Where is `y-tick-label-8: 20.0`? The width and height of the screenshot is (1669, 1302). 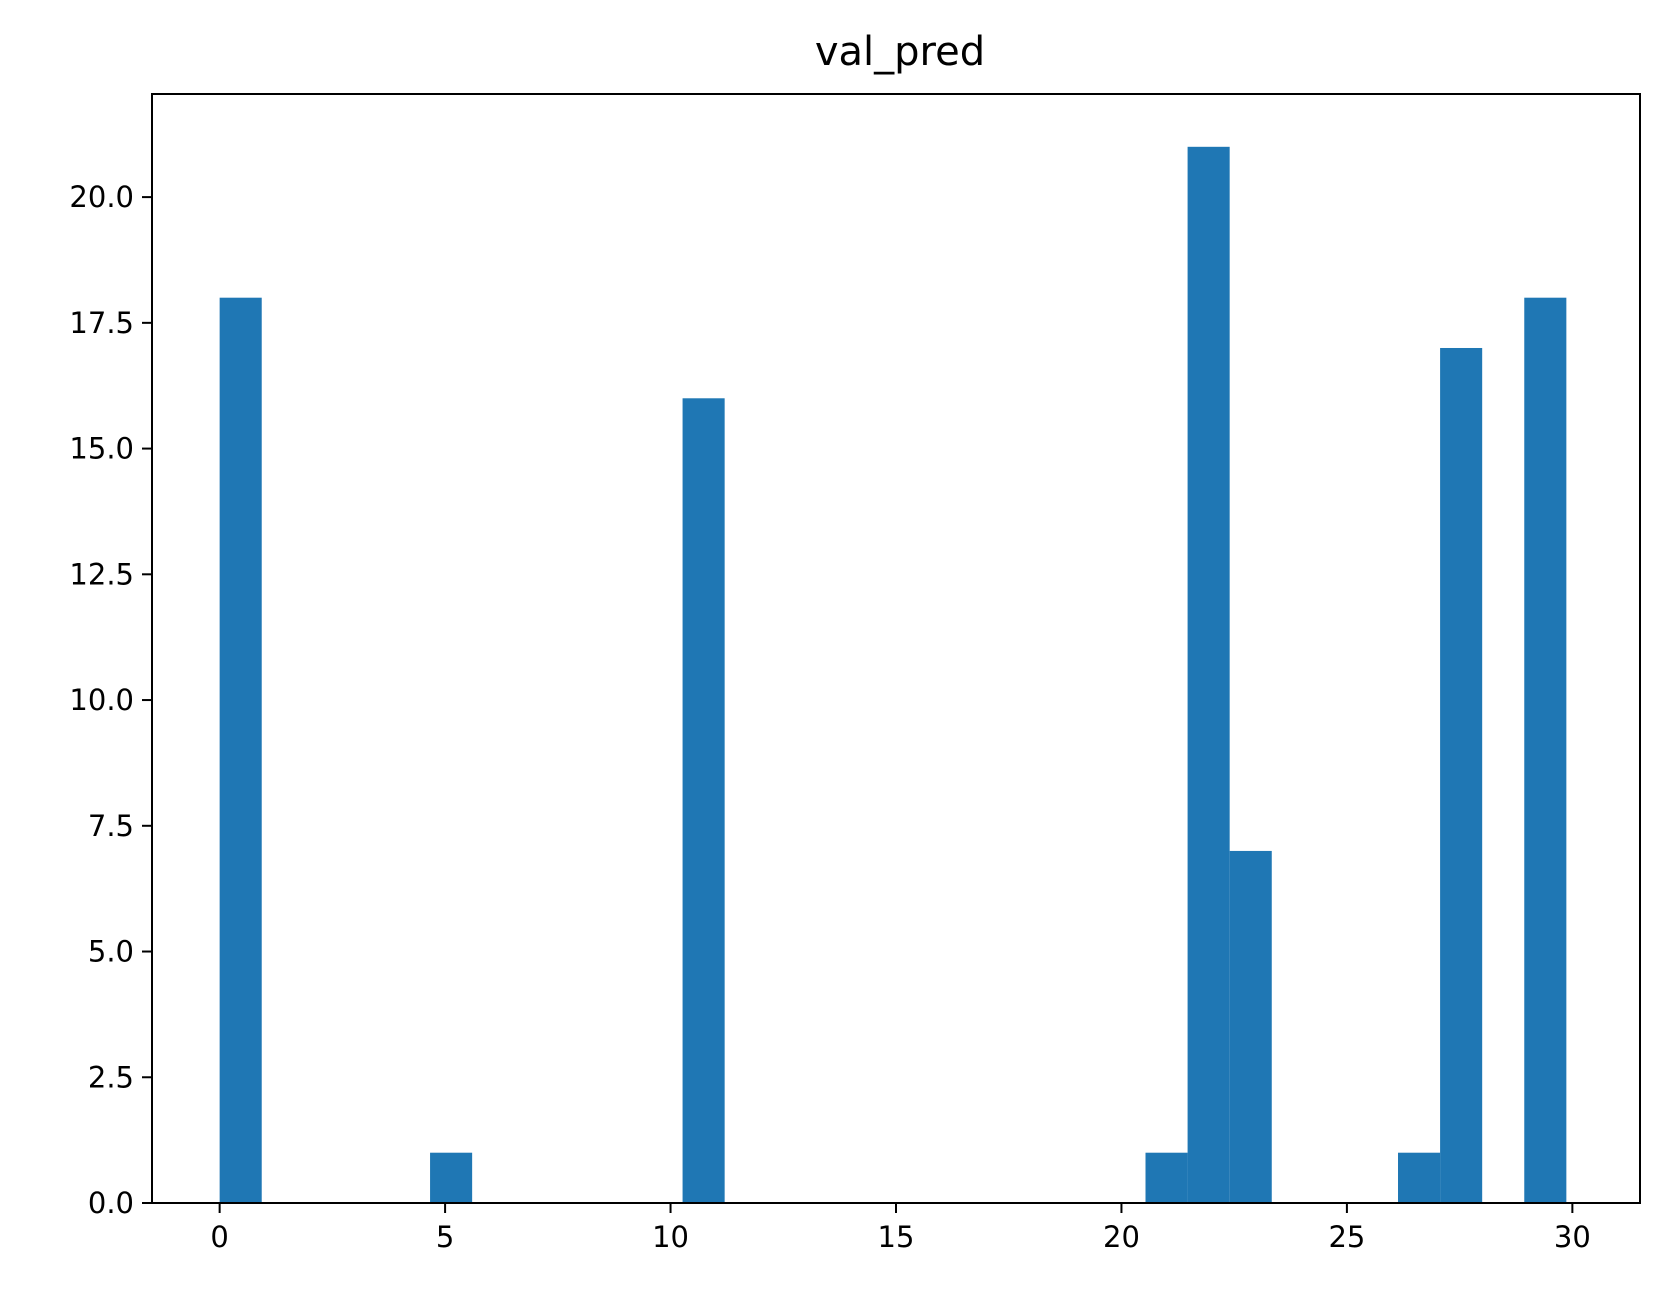 y-tick-label-8: 20.0 is located at coordinates (101, 197).